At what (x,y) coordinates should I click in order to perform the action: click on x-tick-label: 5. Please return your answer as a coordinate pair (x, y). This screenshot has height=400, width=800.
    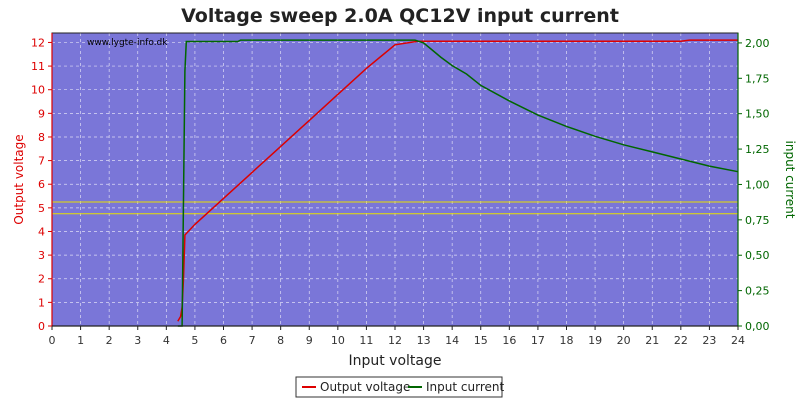
    Looking at the image, I should click on (194, 340).